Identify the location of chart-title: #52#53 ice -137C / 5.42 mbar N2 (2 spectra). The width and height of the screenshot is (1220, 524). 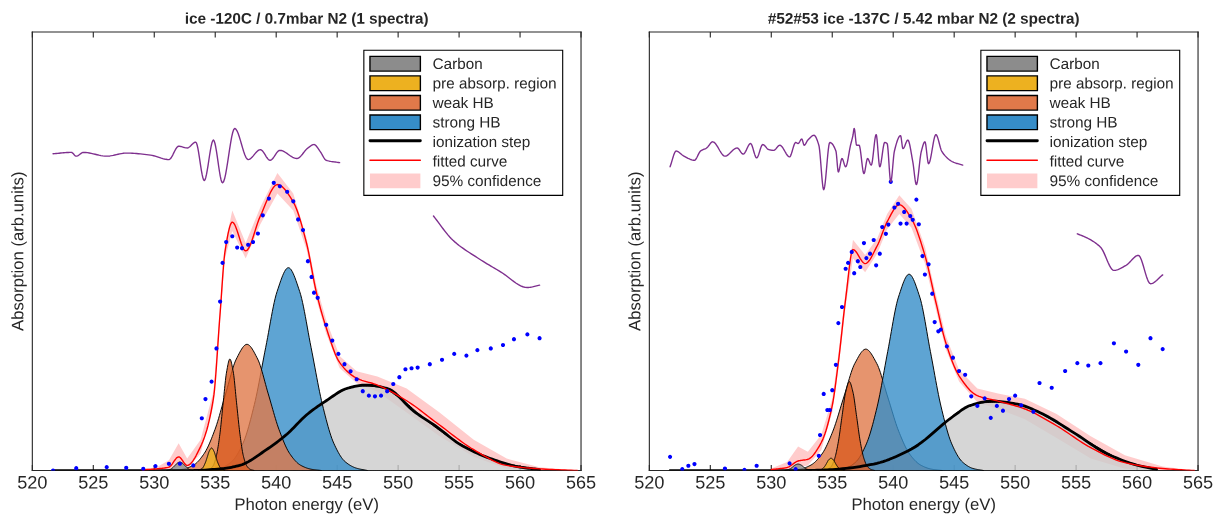
(923, 19).